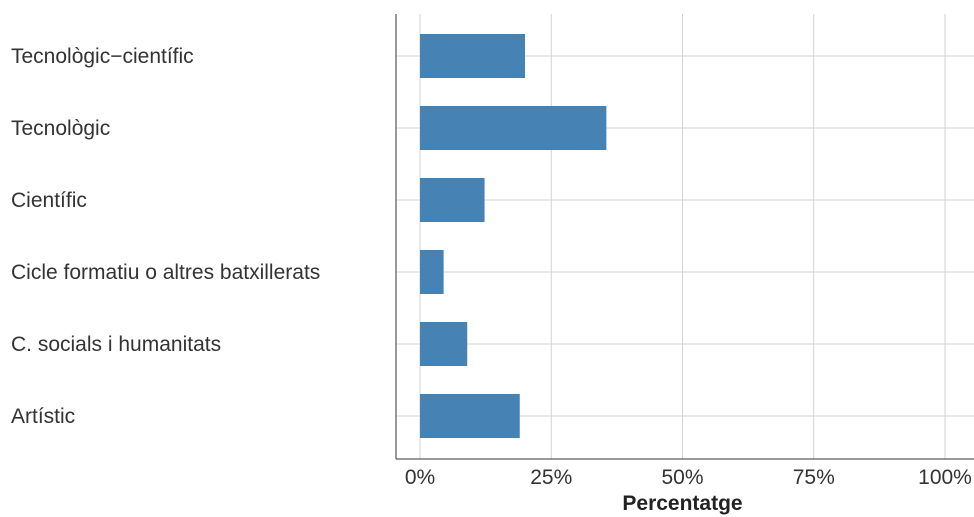  Describe the element at coordinates (551, 477) in the screenshot. I see `x-tick-label: 25%` at that location.